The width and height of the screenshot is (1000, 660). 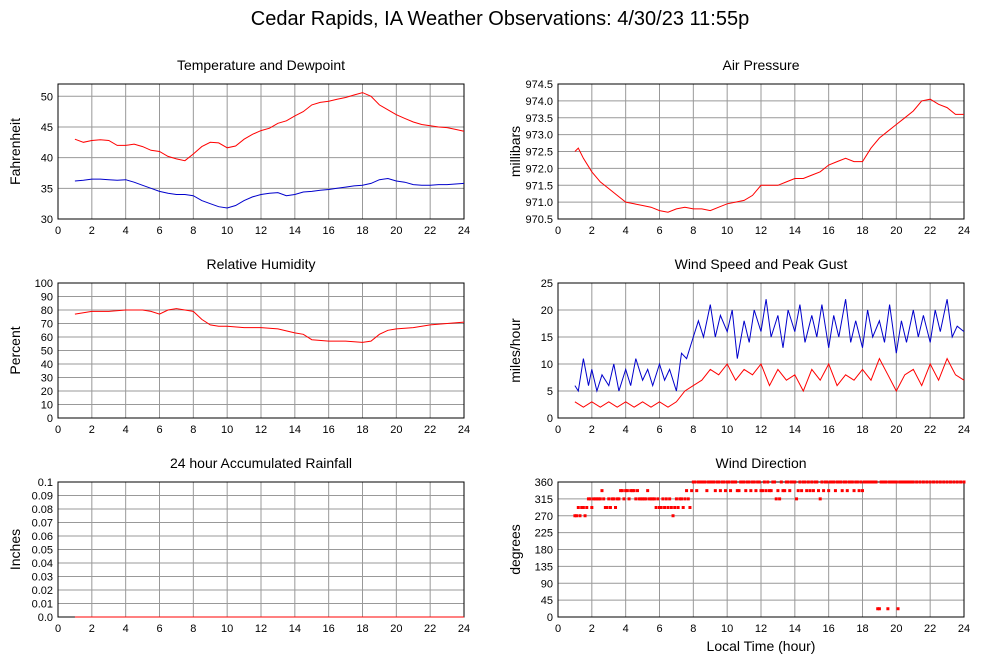 What do you see at coordinates (47, 406) in the screenshot?
I see `y-tick-label: 10` at bounding box center [47, 406].